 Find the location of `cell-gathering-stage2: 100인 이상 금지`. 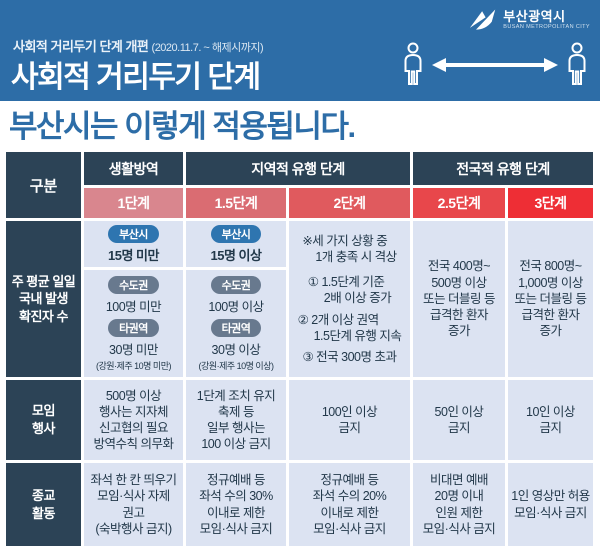

cell-gathering-stage2: 100인 이상 금지 is located at coordinates (349, 420).